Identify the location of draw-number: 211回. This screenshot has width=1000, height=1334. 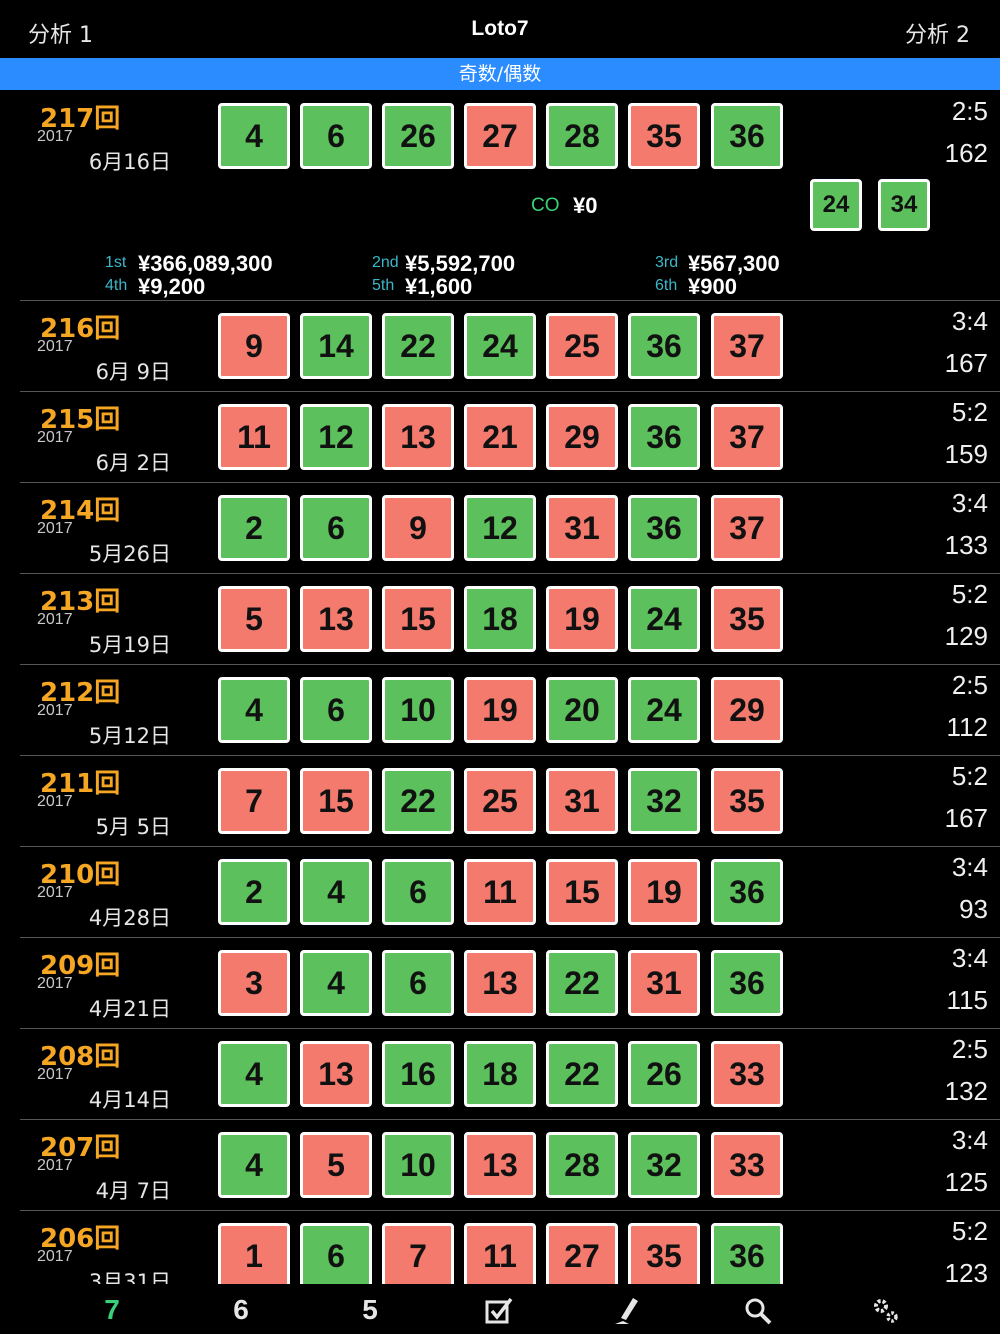
(80, 784).